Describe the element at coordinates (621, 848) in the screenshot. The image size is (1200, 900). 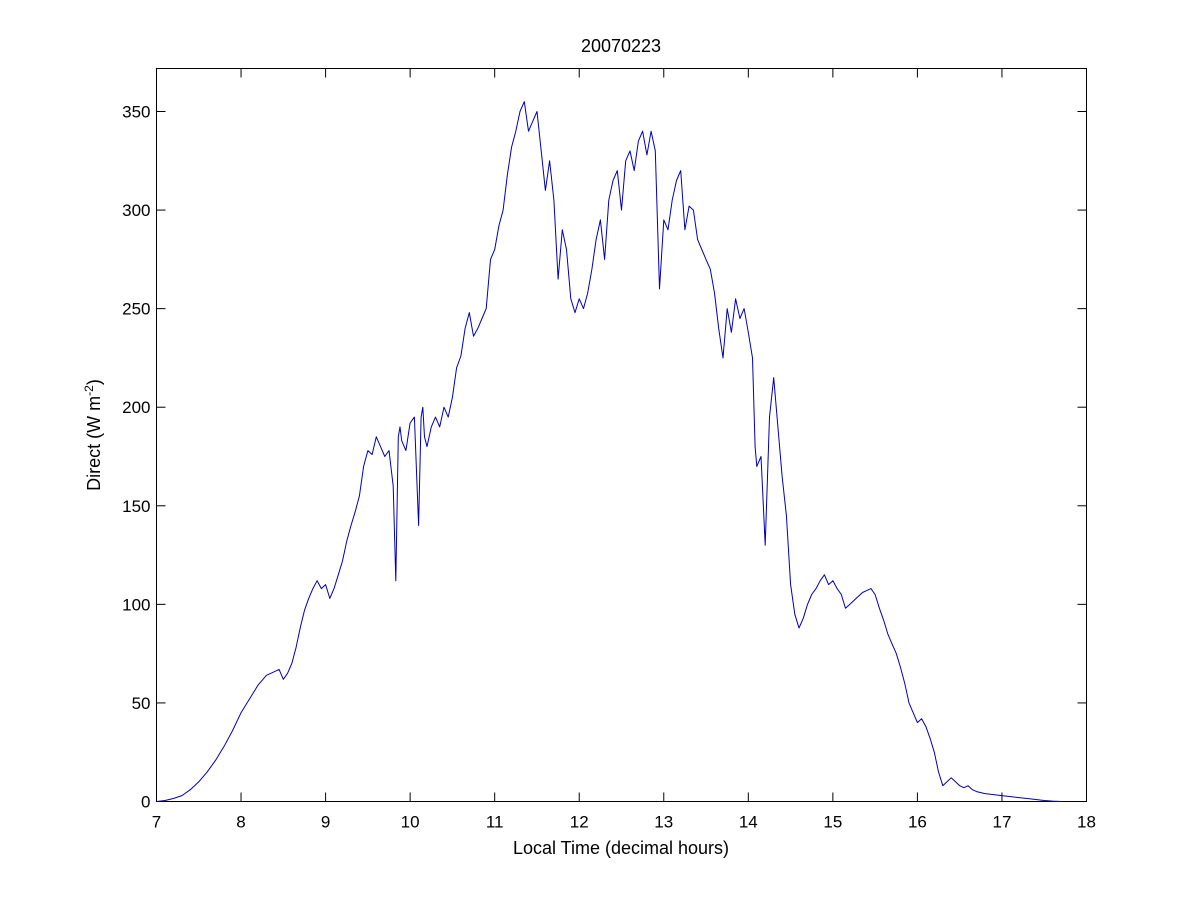
I see `x-axis-label: Local Time (decimal hours)` at that location.